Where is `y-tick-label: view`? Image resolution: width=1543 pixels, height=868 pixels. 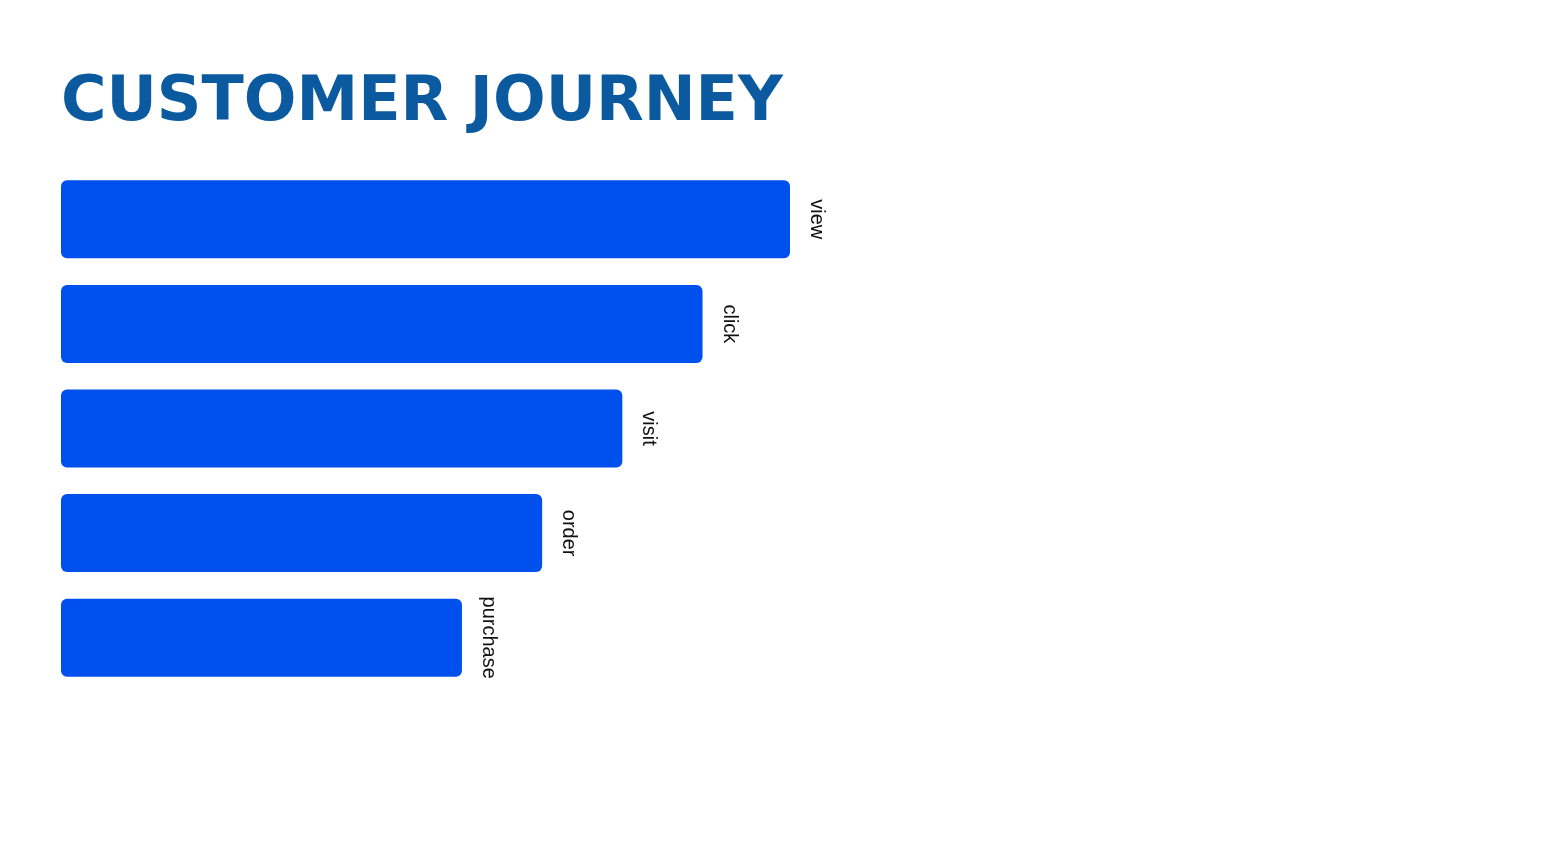
y-tick-label: view is located at coordinates (818, 219).